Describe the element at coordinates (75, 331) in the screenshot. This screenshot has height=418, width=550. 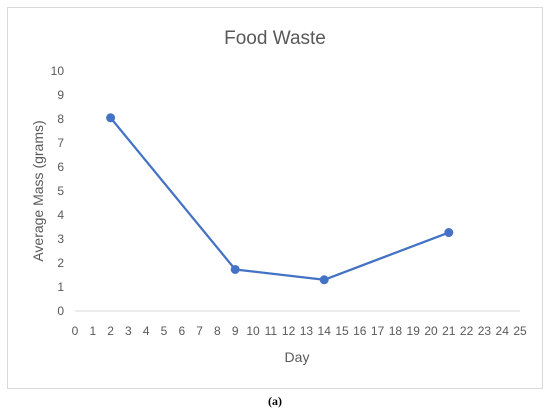
I see `x-tick-label: 0` at that location.